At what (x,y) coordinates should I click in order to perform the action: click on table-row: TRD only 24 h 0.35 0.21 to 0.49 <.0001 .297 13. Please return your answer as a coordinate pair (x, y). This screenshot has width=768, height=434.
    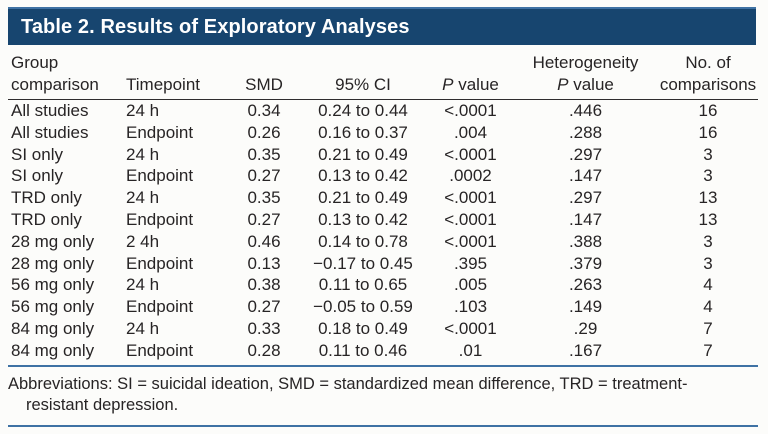
    Looking at the image, I should click on (383, 198).